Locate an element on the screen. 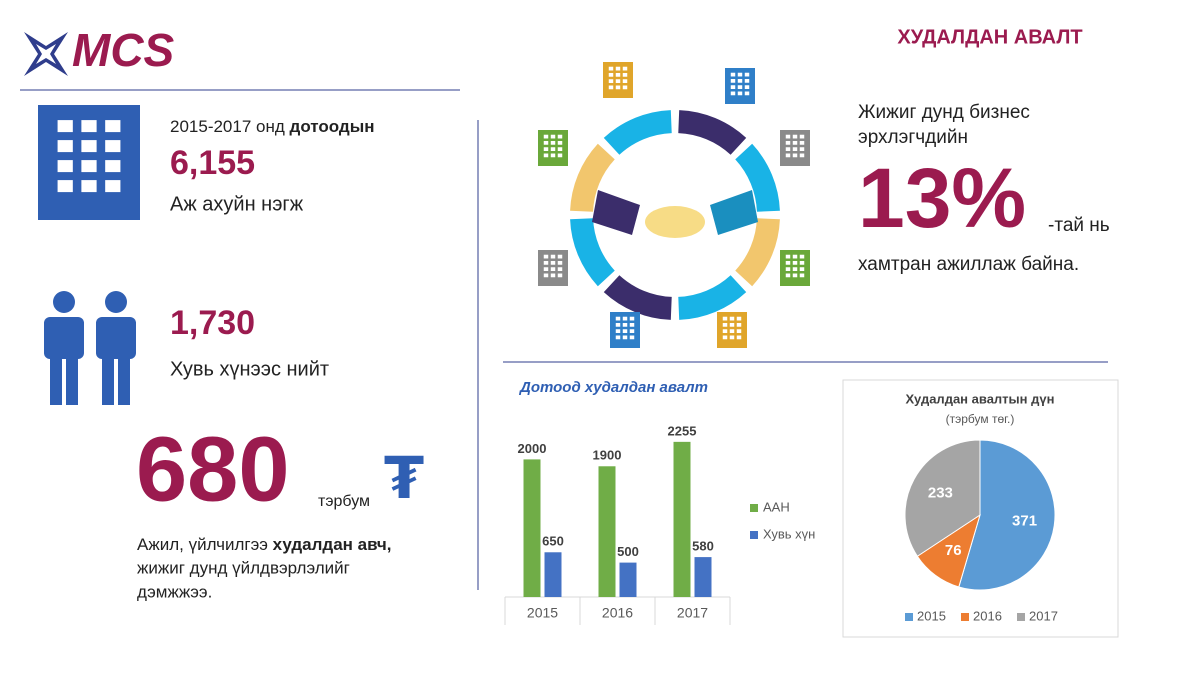 The height and width of the screenshot is (675, 1200). logo-text: MCS is located at coordinates (123, 50).